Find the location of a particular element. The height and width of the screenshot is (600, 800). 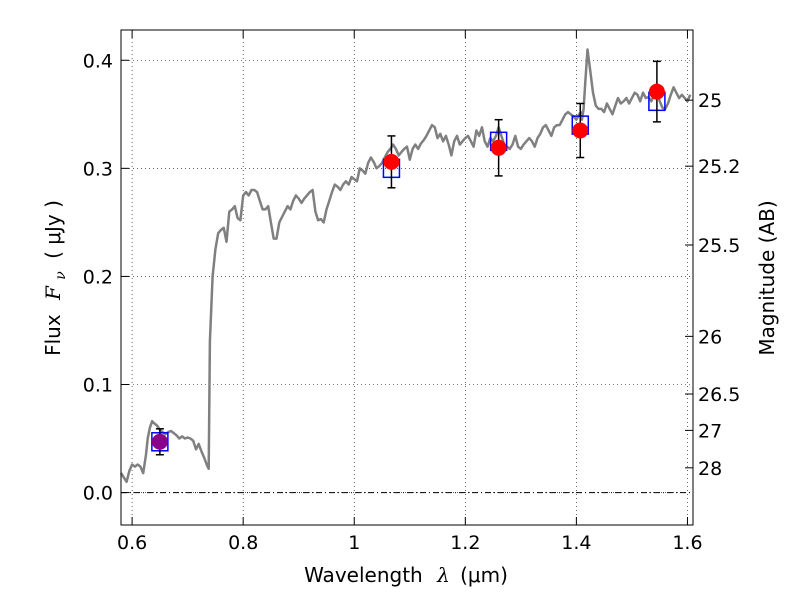

y2-tick-label: 25.2 is located at coordinates (719, 167).